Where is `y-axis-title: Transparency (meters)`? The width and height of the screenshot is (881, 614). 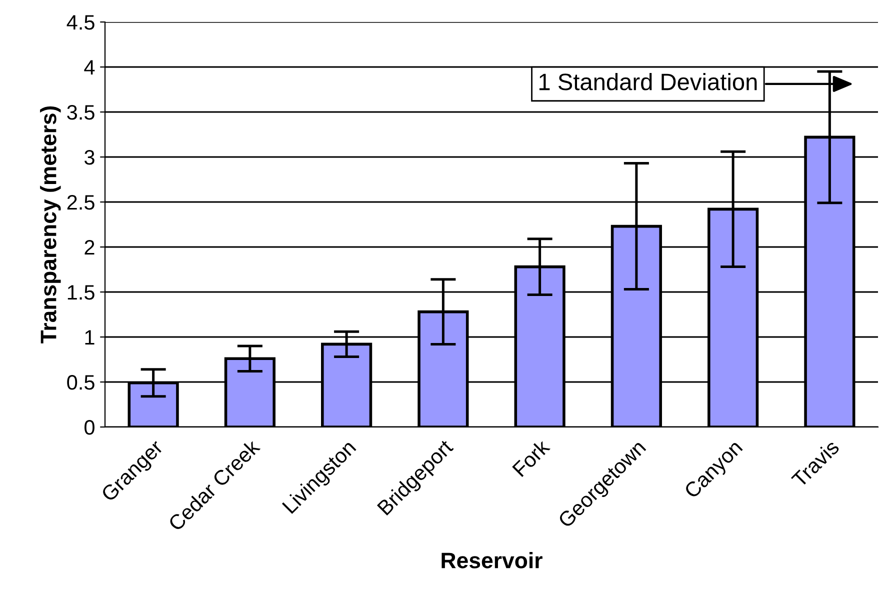
y-axis-title: Transparency (meters) is located at coordinates (50, 225).